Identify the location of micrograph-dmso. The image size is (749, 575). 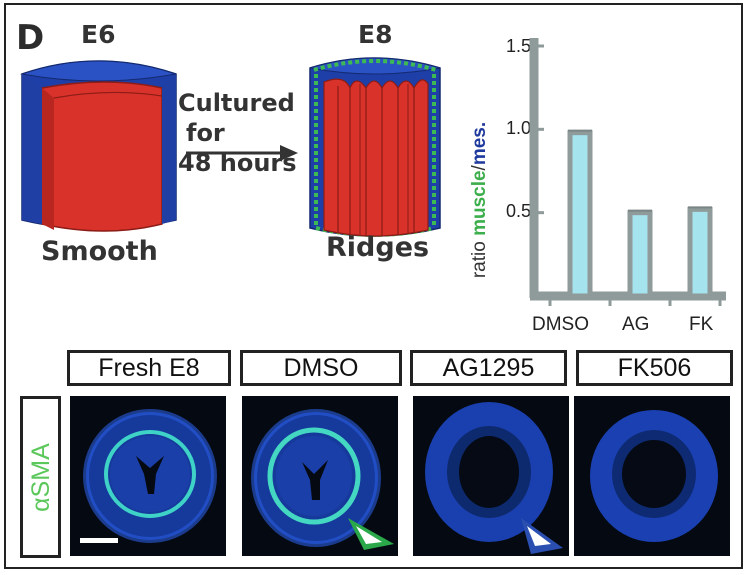
(320, 476).